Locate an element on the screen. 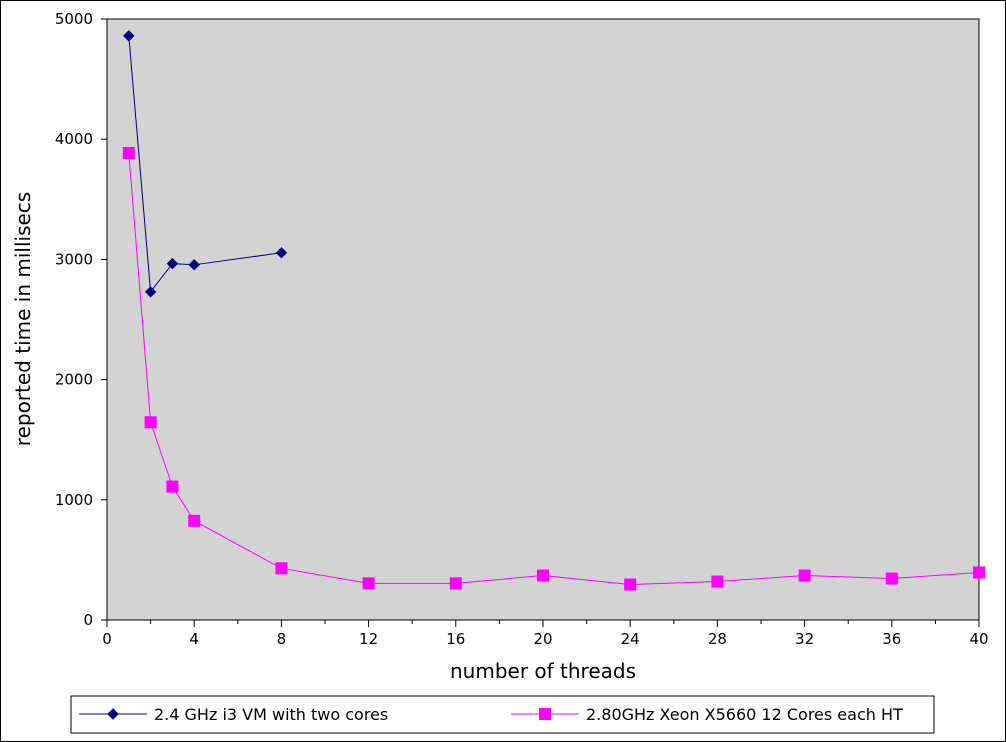 The height and width of the screenshot is (742, 1006). y-tick-label: 5000 is located at coordinates (74, 19).